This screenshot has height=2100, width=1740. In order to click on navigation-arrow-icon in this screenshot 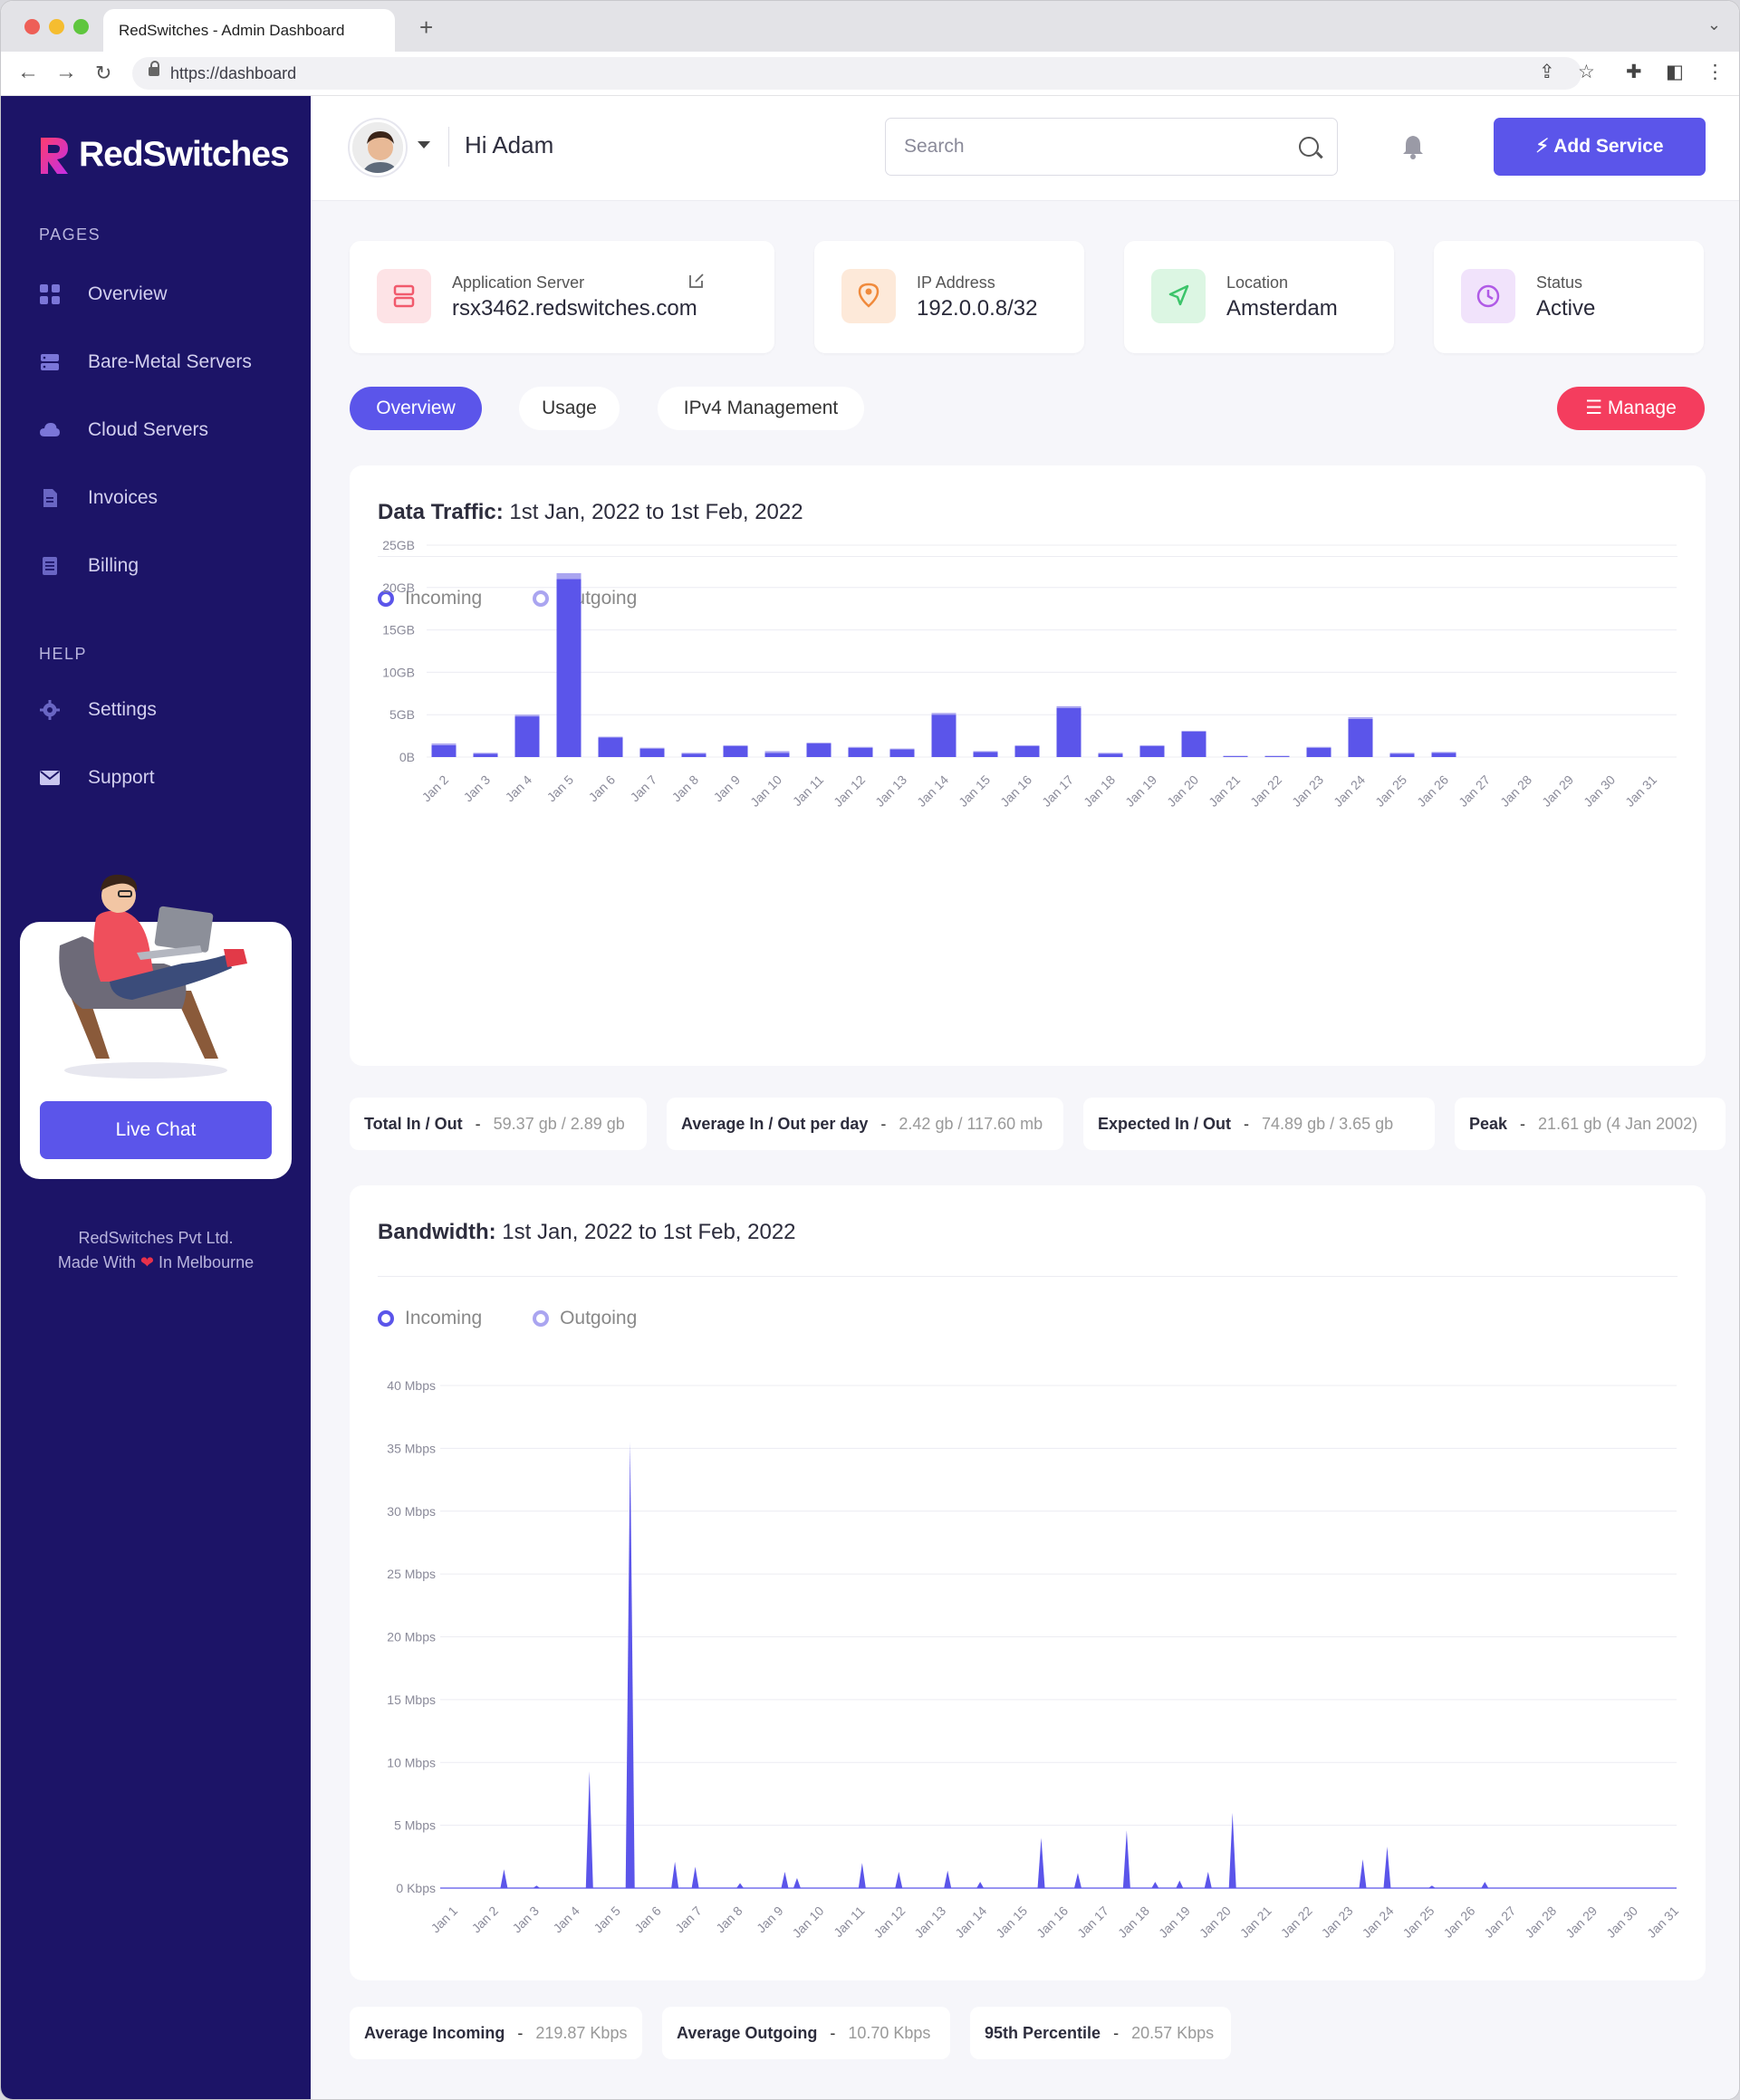, I will do `click(1178, 295)`.